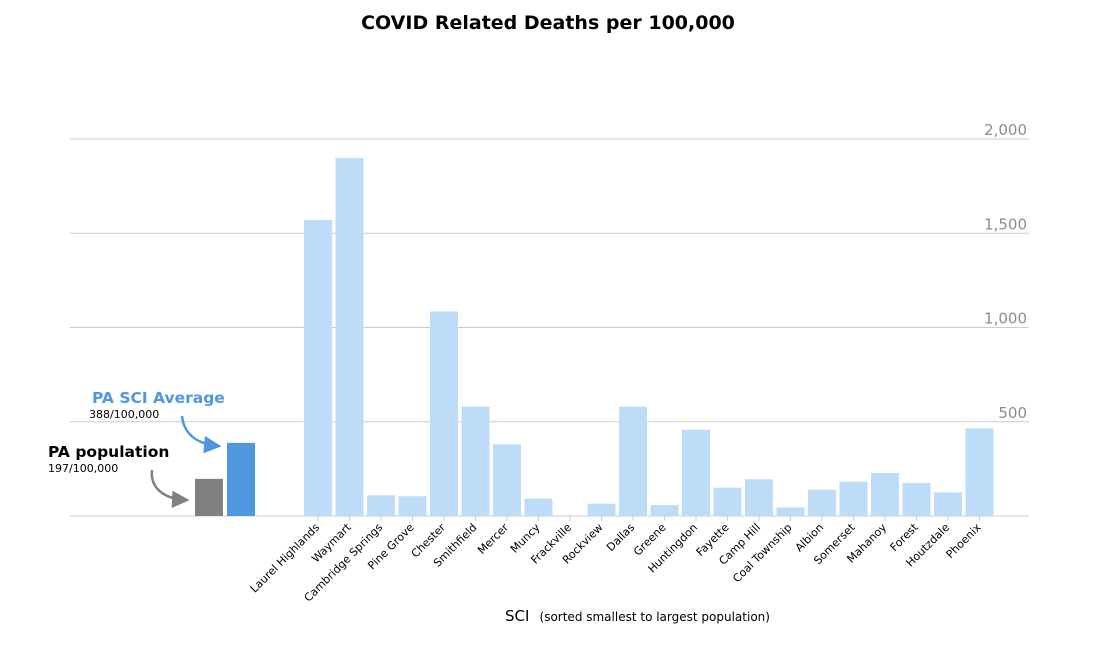 The image size is (1096, 650). I want to click on x-axis-label-main: SCI, so click(517, 616).